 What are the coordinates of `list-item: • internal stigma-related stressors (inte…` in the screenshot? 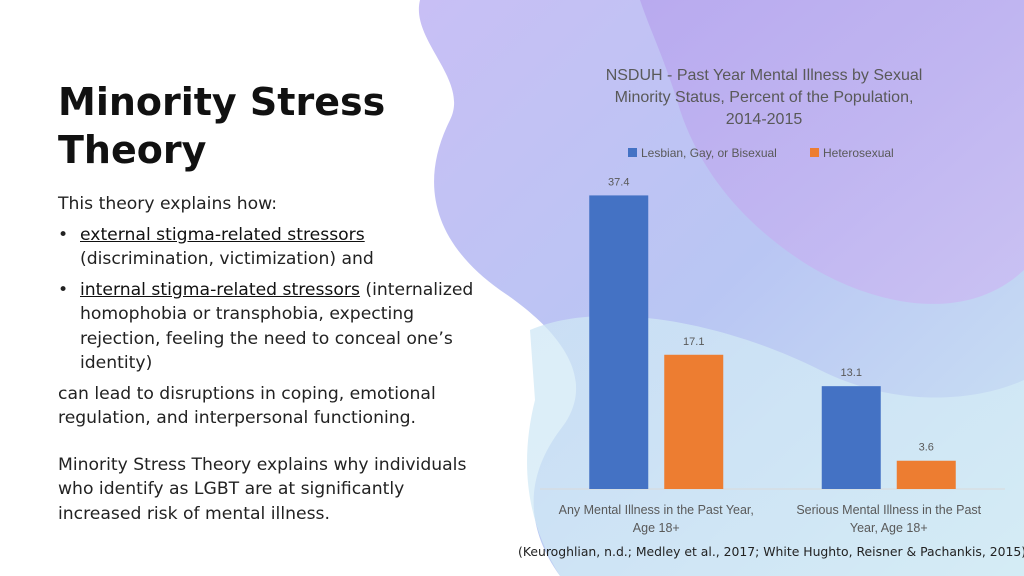 It's located at (268, 327).